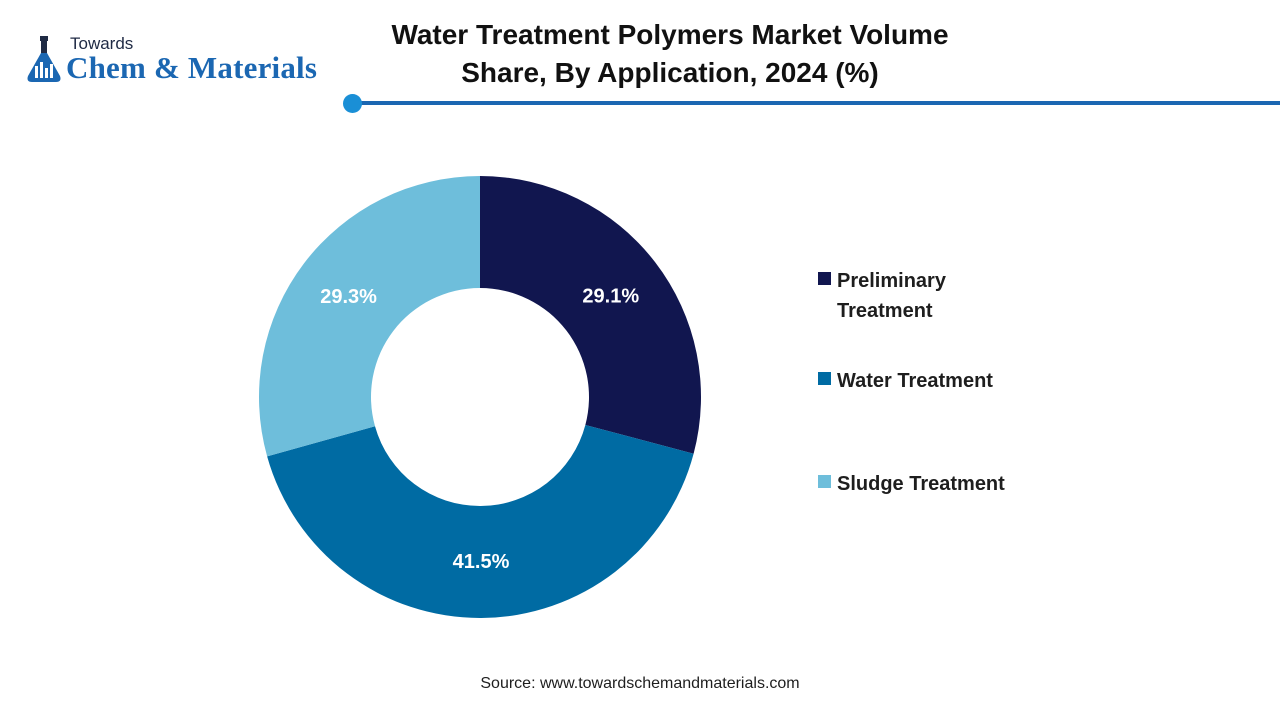 Image resolution: width=1280 pixels, height=720 pixels. Describe the element at coordinates (192, 67) in the screenshot. I see `logo-brand-text: Chem & Materials` at that location.